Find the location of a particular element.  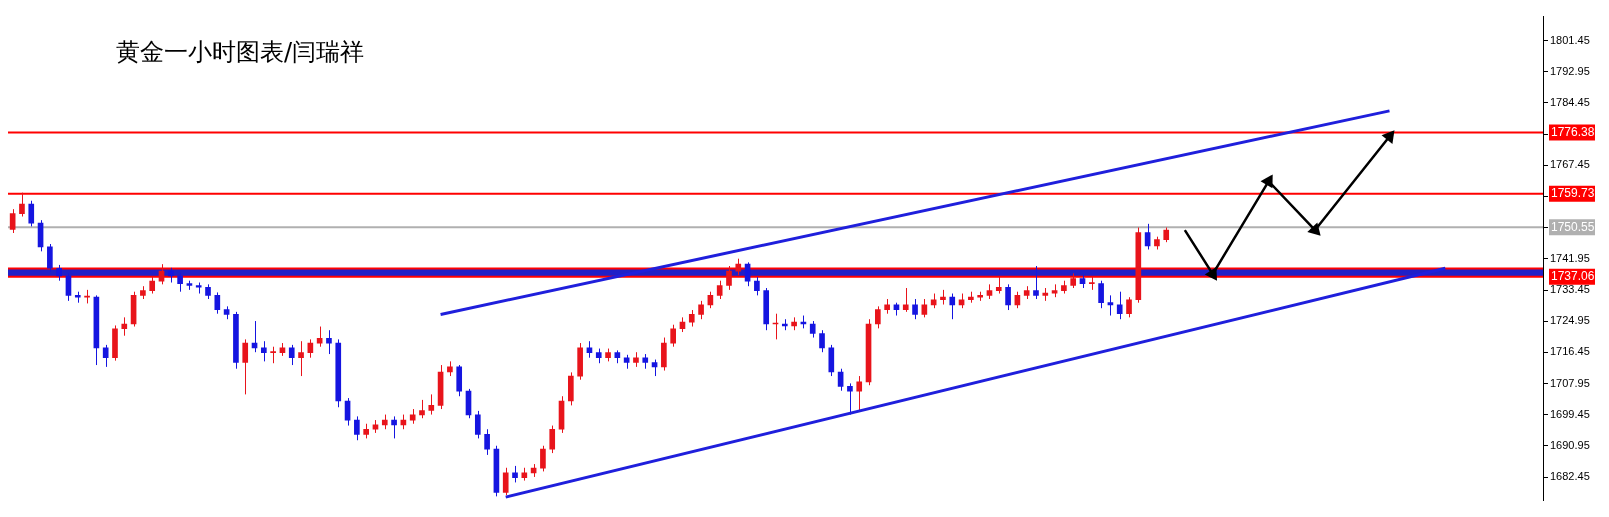

y-tick-label: 1690.95 is located at coordinates (1570, 444).